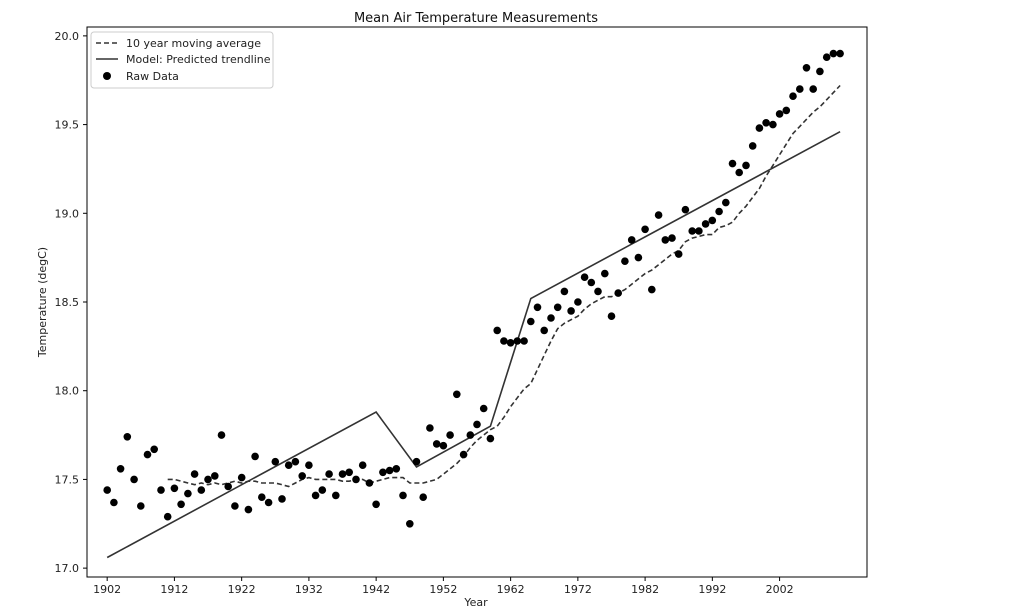 The width and height of the screenshot is (1024, 614). What do you see at coordinates (780, 589) in the screenshot?
I see `x-tick-label: 2002` at bounding box center [780, 589].